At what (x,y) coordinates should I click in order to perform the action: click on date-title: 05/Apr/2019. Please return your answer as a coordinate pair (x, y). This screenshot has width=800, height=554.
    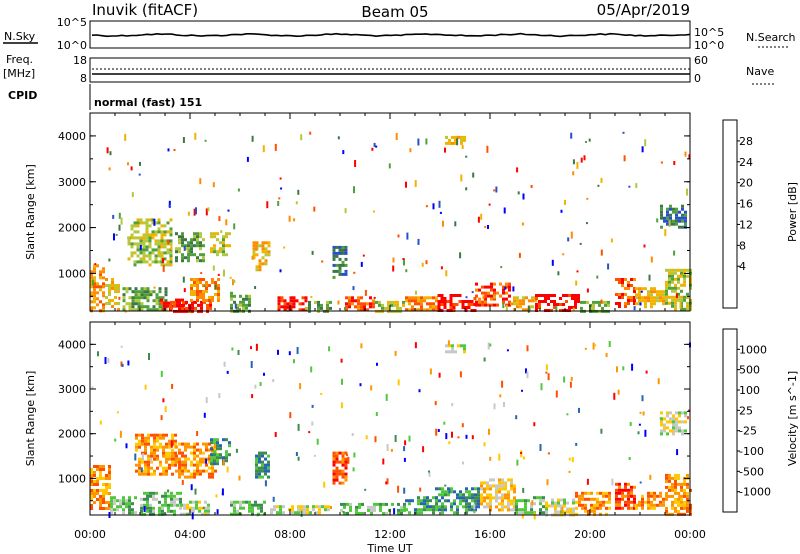
    Looking at the image, I should click on (643, 10).